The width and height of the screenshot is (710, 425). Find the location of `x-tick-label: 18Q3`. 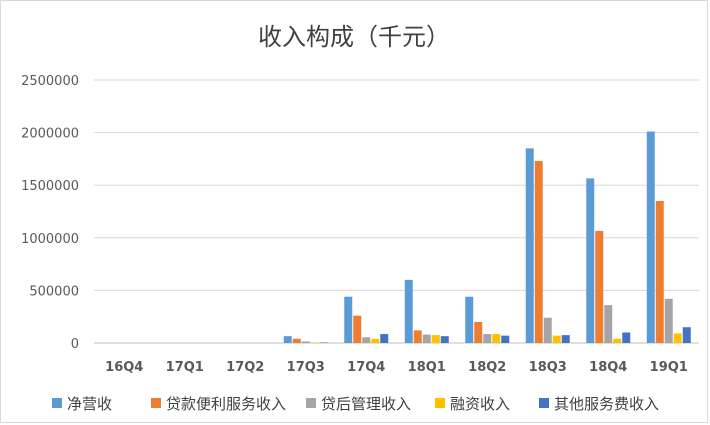

x-tick-label: 18Q3 is located at coordinates (548, 367).